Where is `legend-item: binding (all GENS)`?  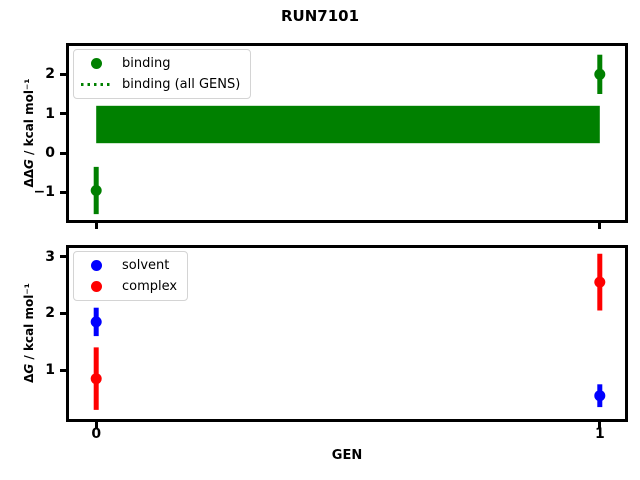
legend-item: binding (all GENS) is located at coordinates (159, 84).